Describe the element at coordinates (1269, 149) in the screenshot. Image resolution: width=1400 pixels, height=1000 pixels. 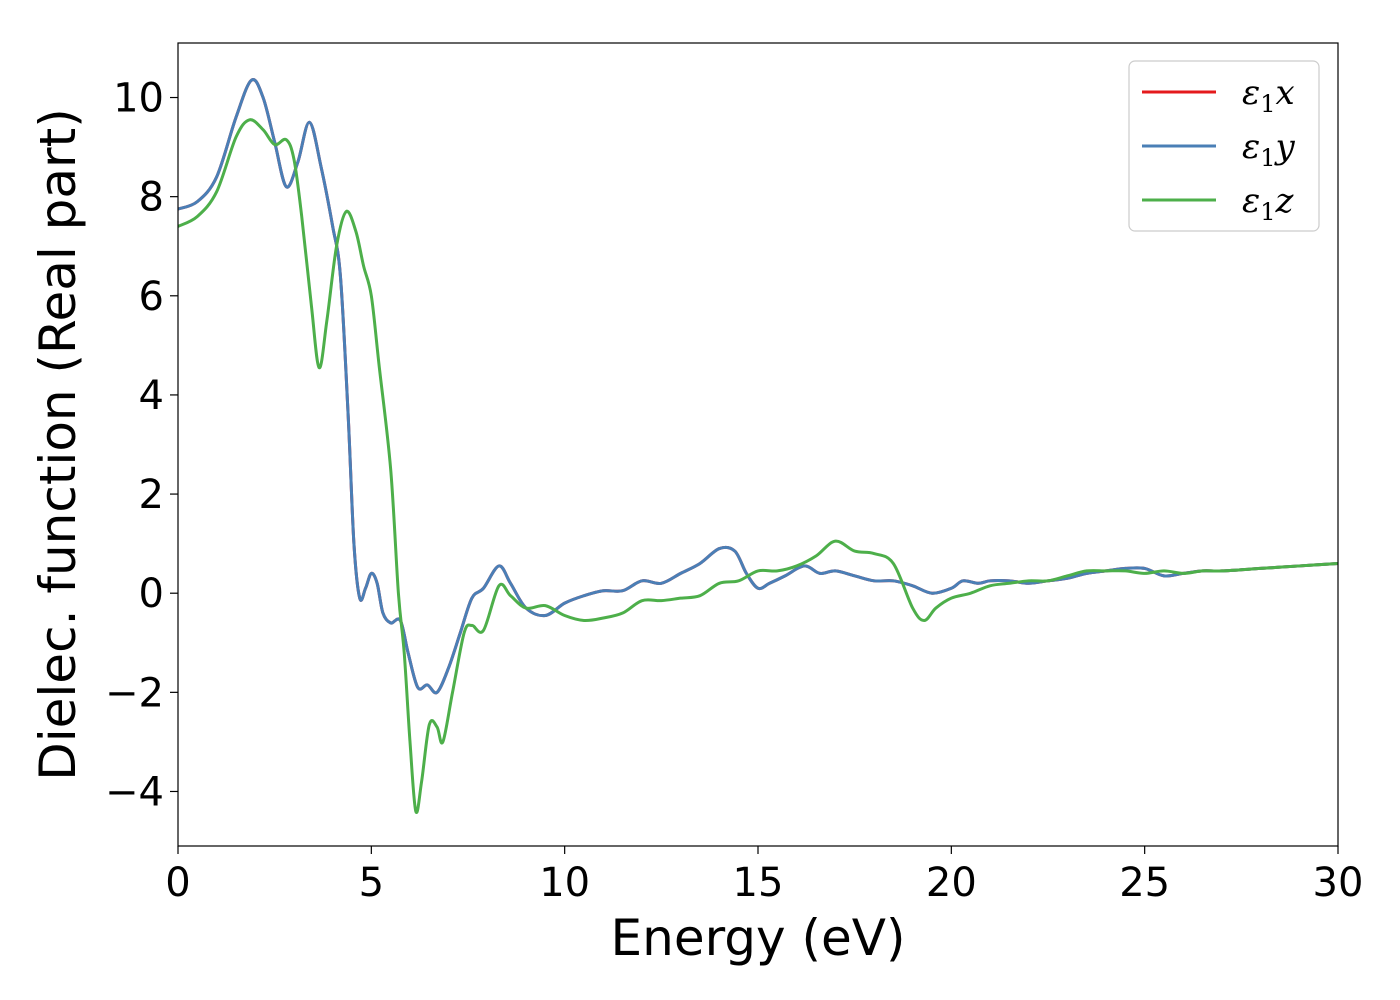
I see `legend-label-y: ε1y` at that location.